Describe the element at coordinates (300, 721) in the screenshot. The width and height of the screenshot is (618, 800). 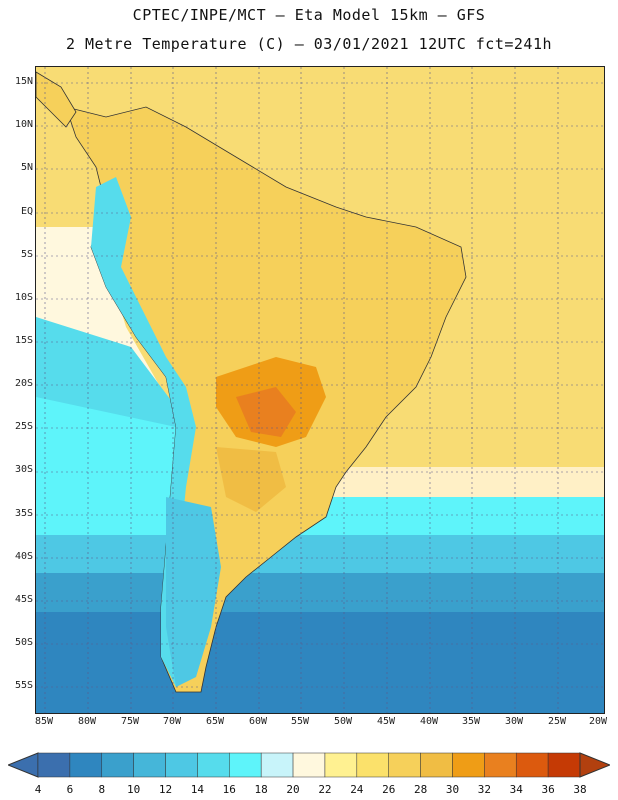
I see `lon-label: 55W` at that location.